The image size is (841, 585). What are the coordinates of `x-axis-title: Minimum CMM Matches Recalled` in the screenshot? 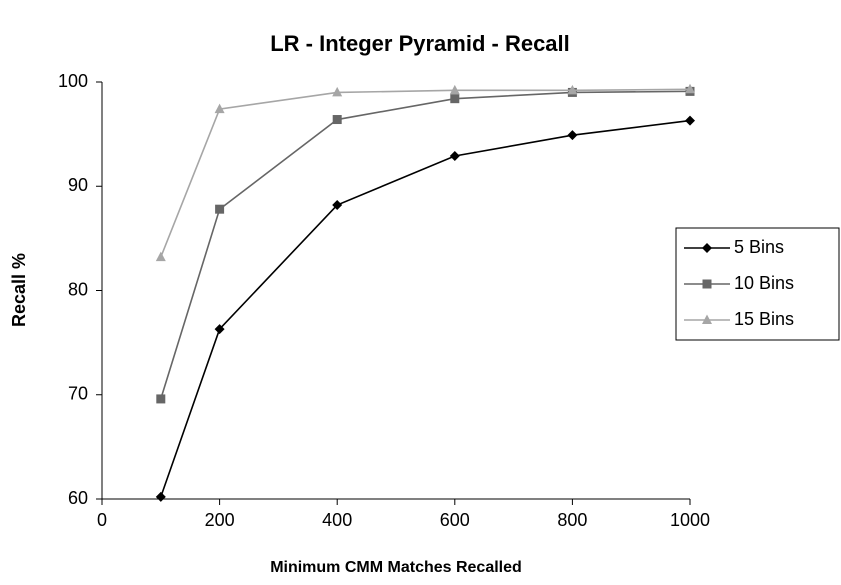 It's located at (396, 567).